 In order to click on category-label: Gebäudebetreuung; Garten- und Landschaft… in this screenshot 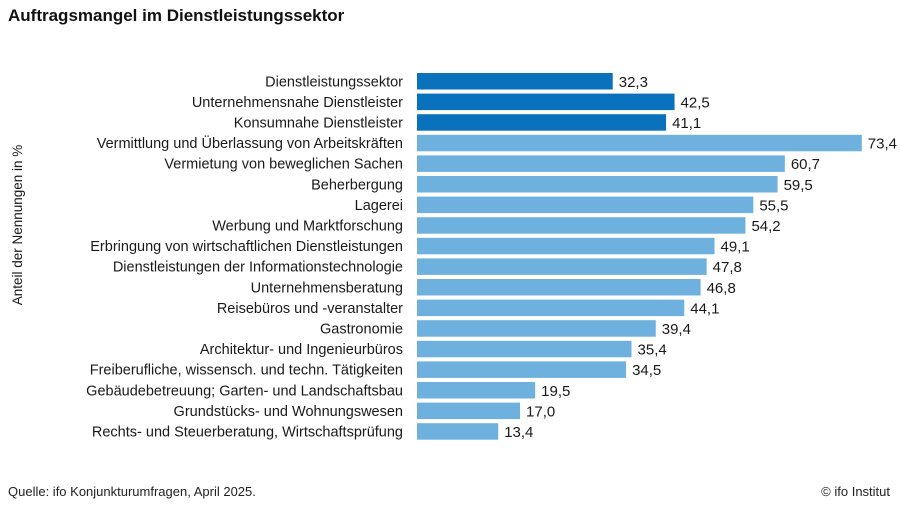, I will do `click(244, 391)`.